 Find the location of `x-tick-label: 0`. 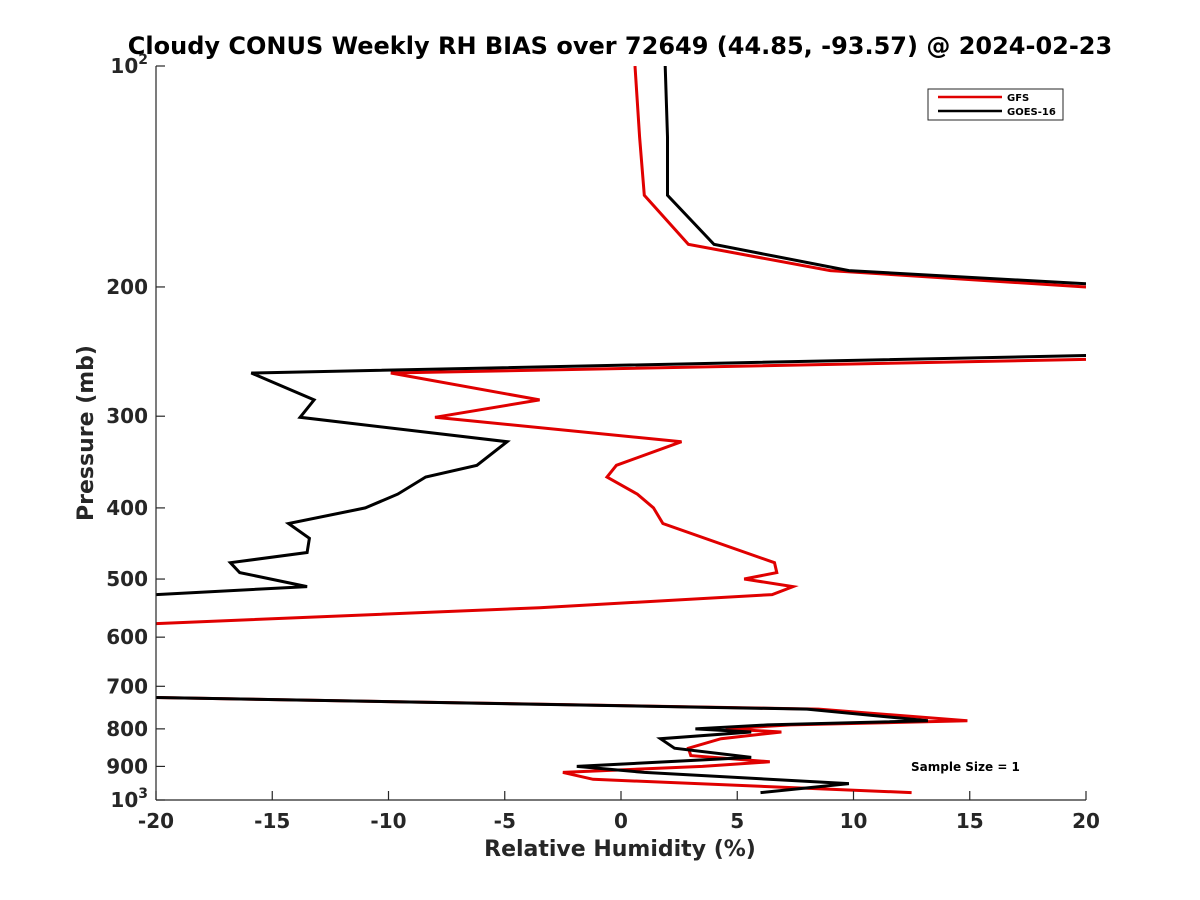

x-tick-label: 0 is located at coordinates (621, 821).